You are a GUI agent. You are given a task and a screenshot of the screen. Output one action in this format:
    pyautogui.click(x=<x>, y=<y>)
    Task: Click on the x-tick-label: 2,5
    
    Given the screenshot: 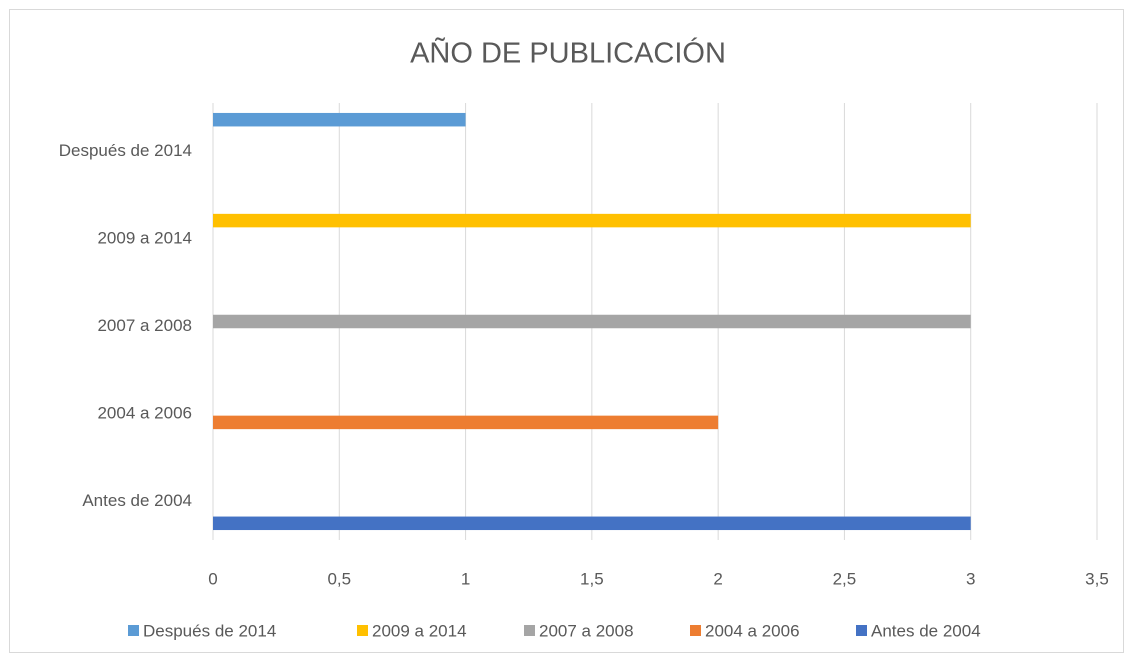 What is the action you would take?
    pyautogui.click(x=845, y=578)
    